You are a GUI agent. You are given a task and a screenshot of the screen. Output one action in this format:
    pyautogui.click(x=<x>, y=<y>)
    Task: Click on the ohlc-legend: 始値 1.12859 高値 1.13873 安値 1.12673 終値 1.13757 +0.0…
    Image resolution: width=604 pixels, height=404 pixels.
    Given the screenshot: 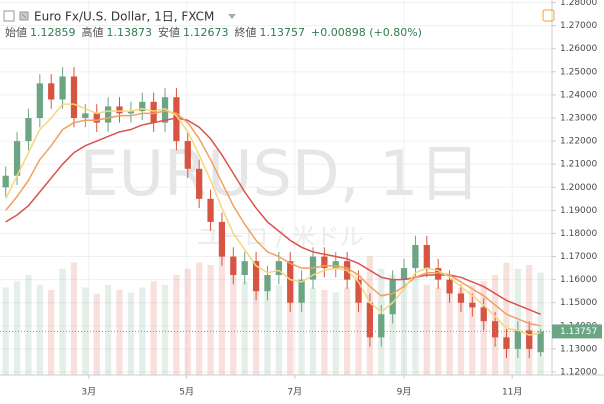 What is the action you would take?
    pyautogui.click(x=213, y=32)
    